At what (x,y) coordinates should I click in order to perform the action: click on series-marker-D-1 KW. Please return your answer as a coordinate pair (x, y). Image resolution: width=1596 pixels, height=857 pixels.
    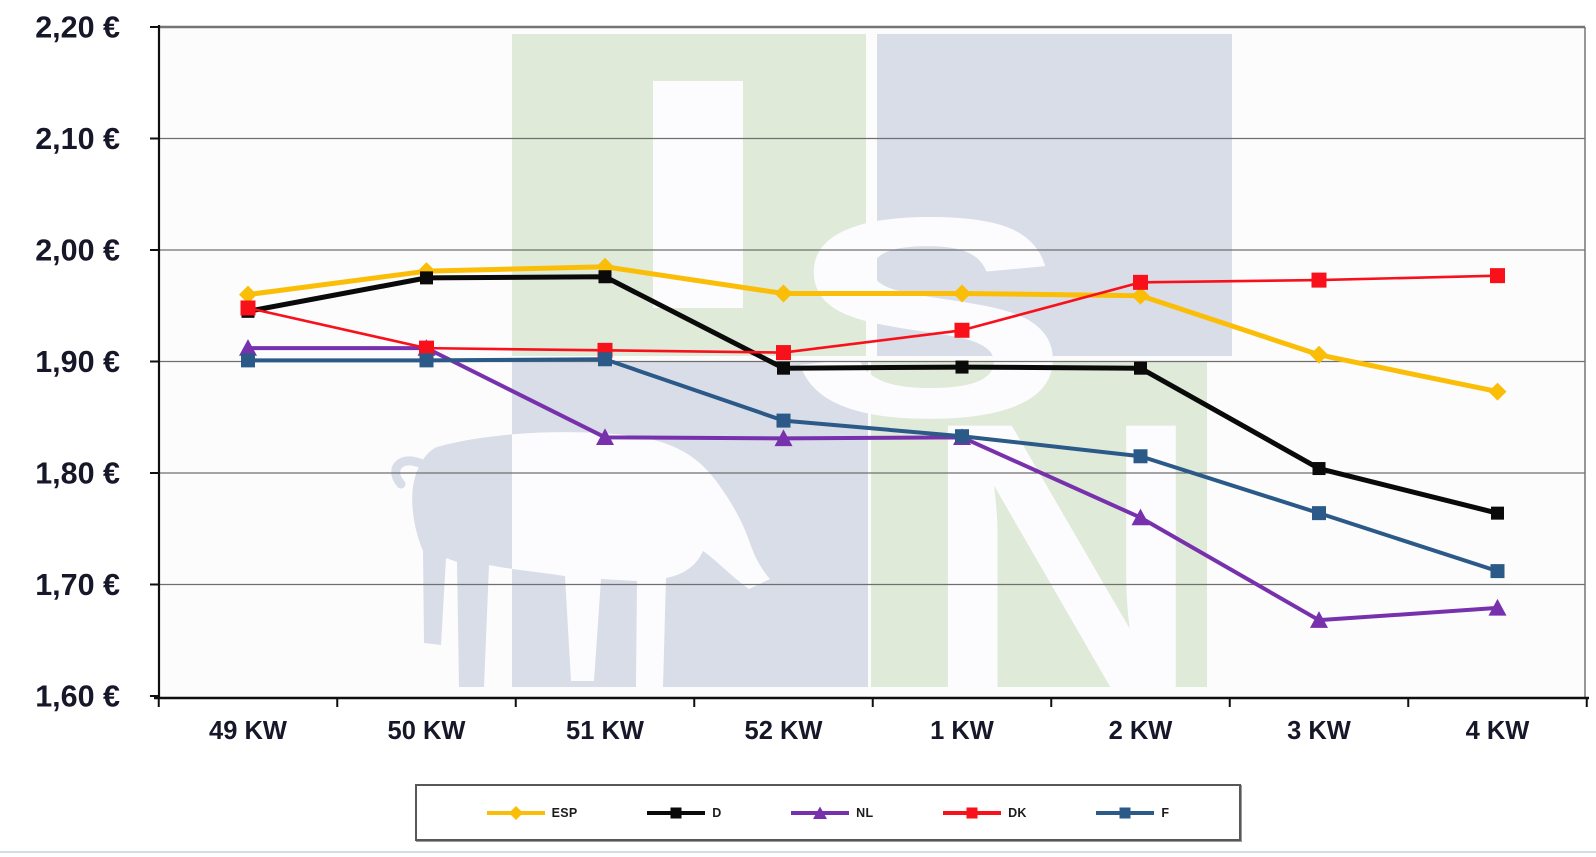
    Looking at the image, I should click on (962, 367).